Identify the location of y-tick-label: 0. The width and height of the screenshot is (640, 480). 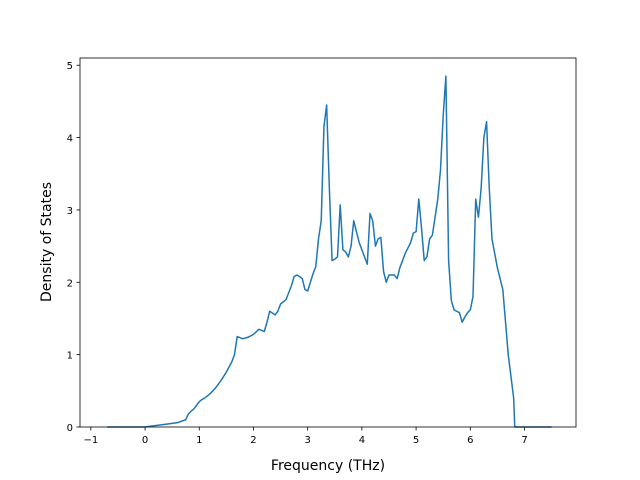
(70, 428).